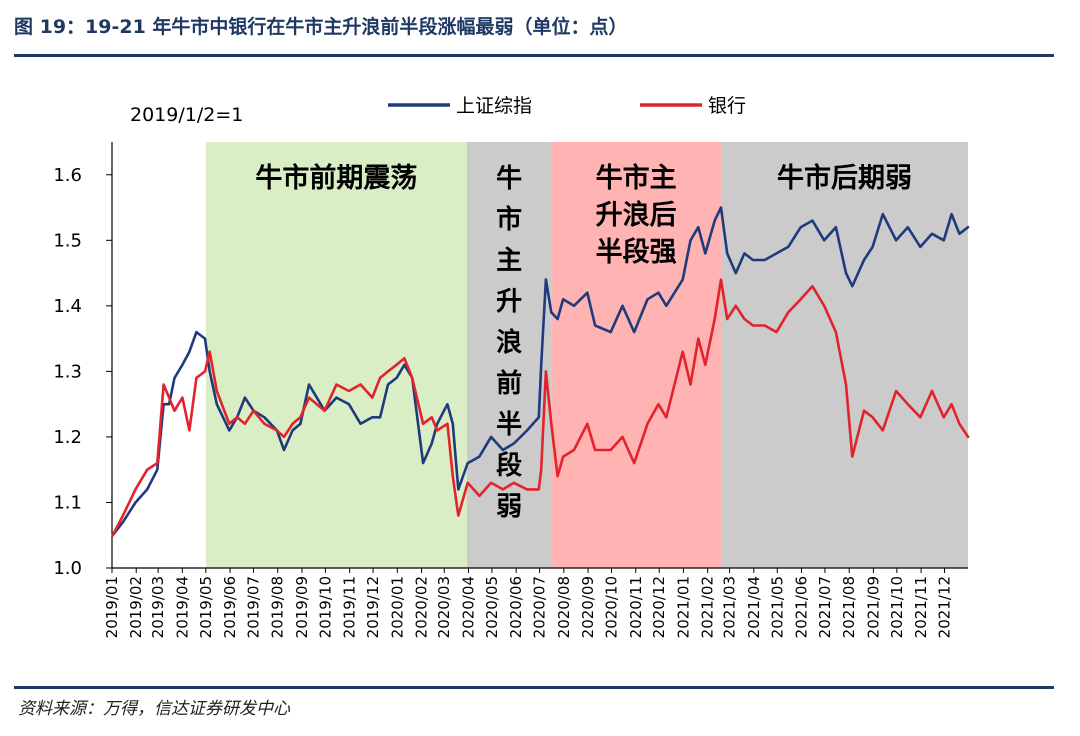 The width and height of the screenshot is (1080, 736). I want to click on y-tick-label: 1.1, so click(67, 502).